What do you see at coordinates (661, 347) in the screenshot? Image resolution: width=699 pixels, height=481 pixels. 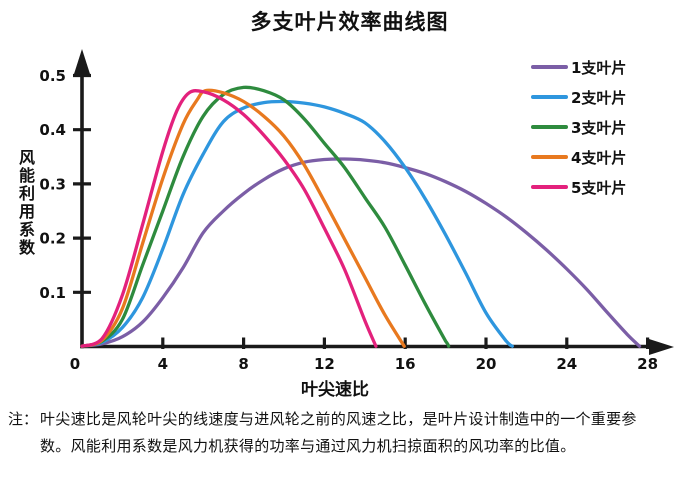 I see `x-axis-arrow-icon` at bounding box center [661, 347].